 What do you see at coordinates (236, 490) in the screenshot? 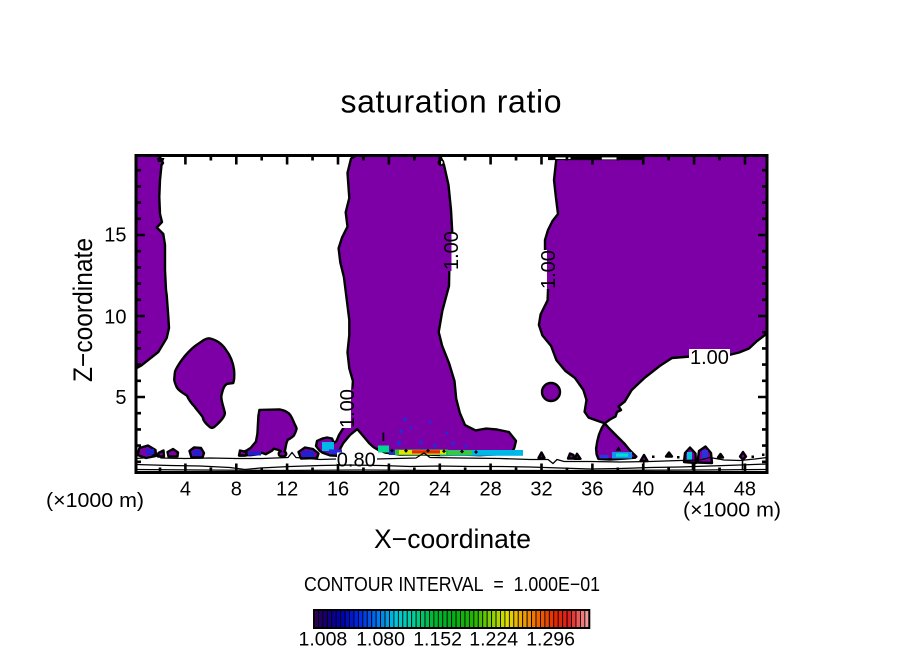
I see `svg-text: 8` at bounding box center [236, 490].